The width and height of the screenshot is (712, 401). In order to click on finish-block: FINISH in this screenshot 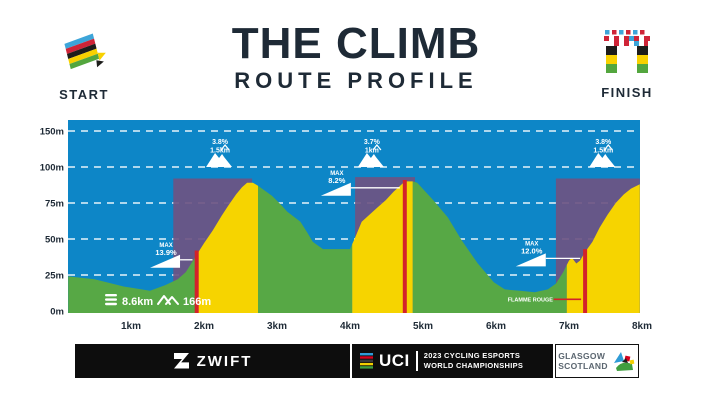, I will do `click(627, 65)`.